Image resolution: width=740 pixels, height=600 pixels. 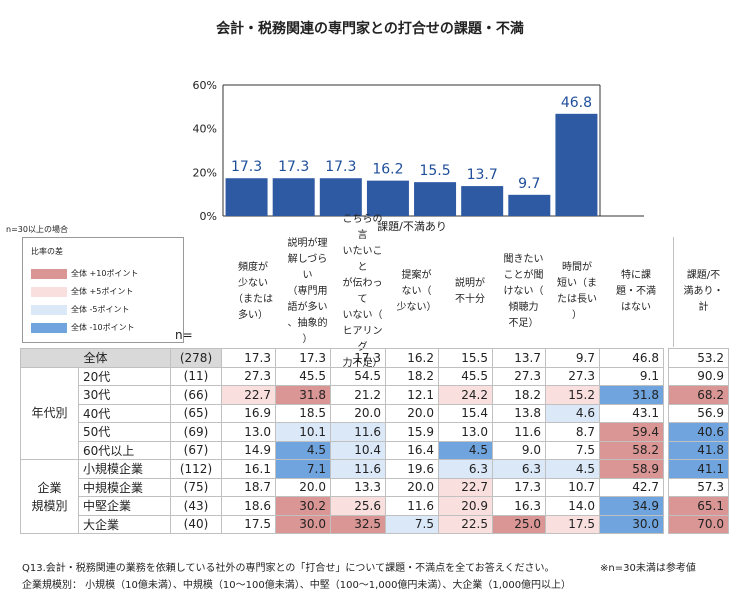 I want to click on table-cell: 20.9, so click(x=465, y=506).